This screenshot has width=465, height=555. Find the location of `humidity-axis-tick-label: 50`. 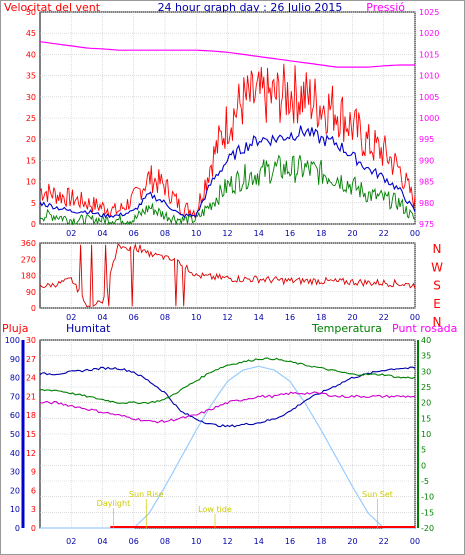

humidity-axis-tick-label: 50 is located at coordinates (15, 434).